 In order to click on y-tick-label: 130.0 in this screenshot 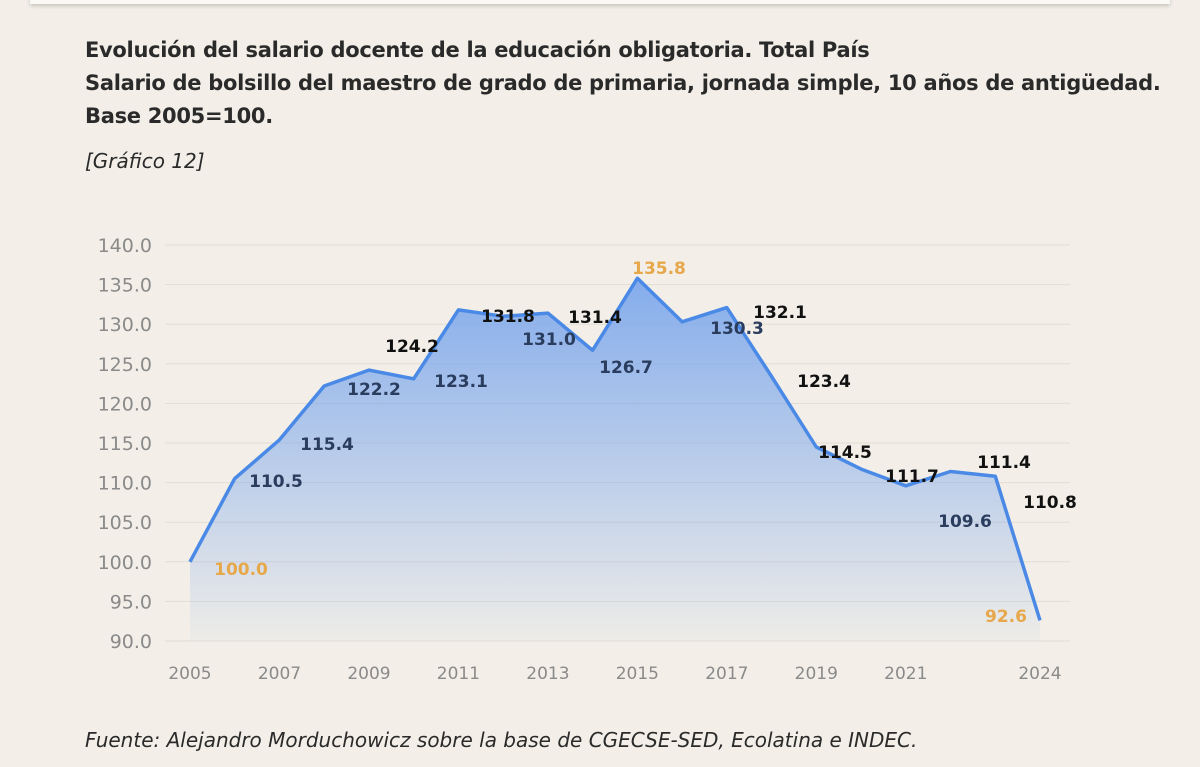, I will do `click(125, 325)`.